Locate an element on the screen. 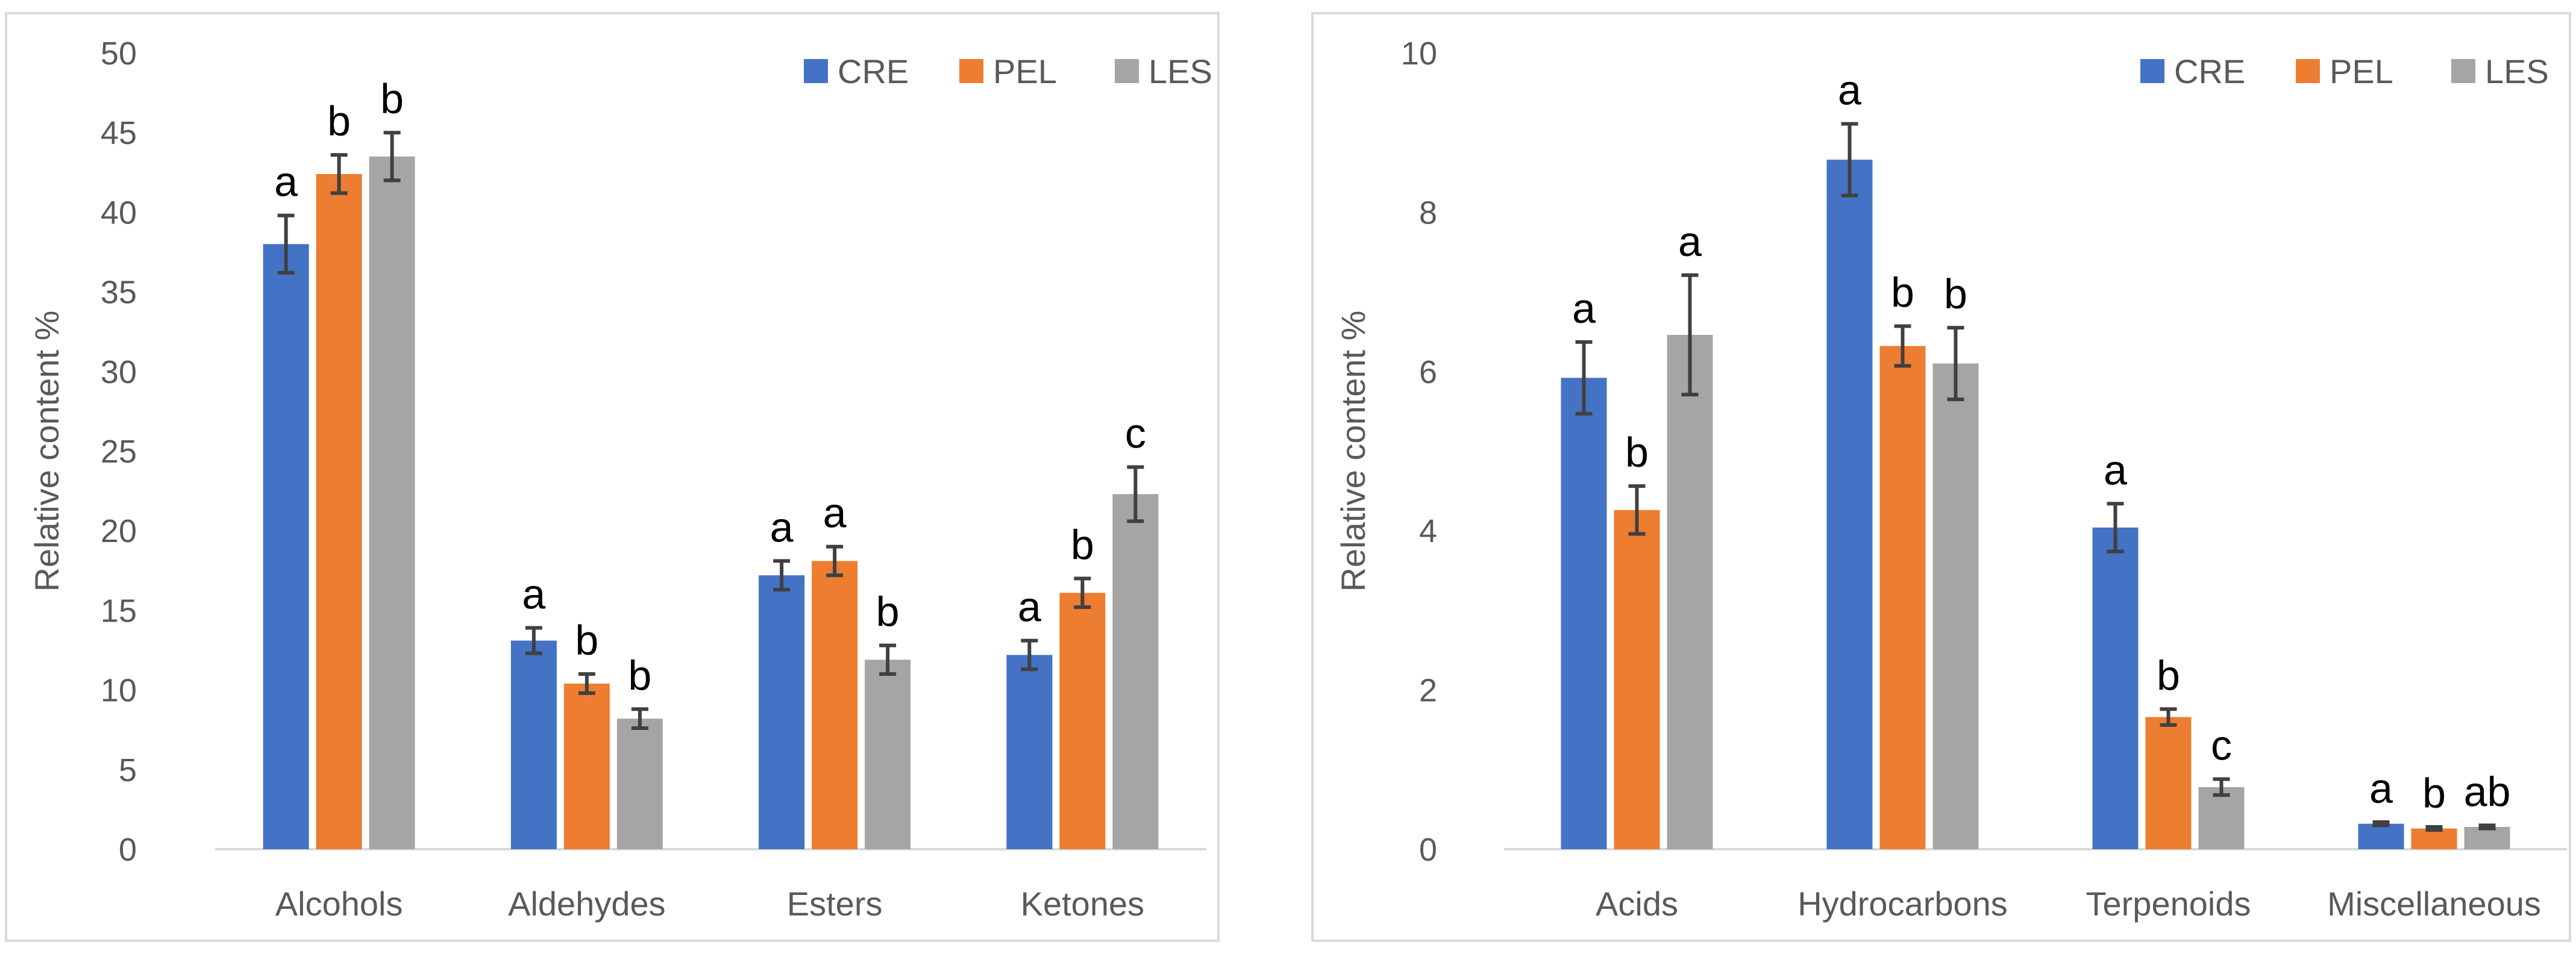 The image size is (2576, 954). right-significance-letter: c is located at coordinates (2221, 746).